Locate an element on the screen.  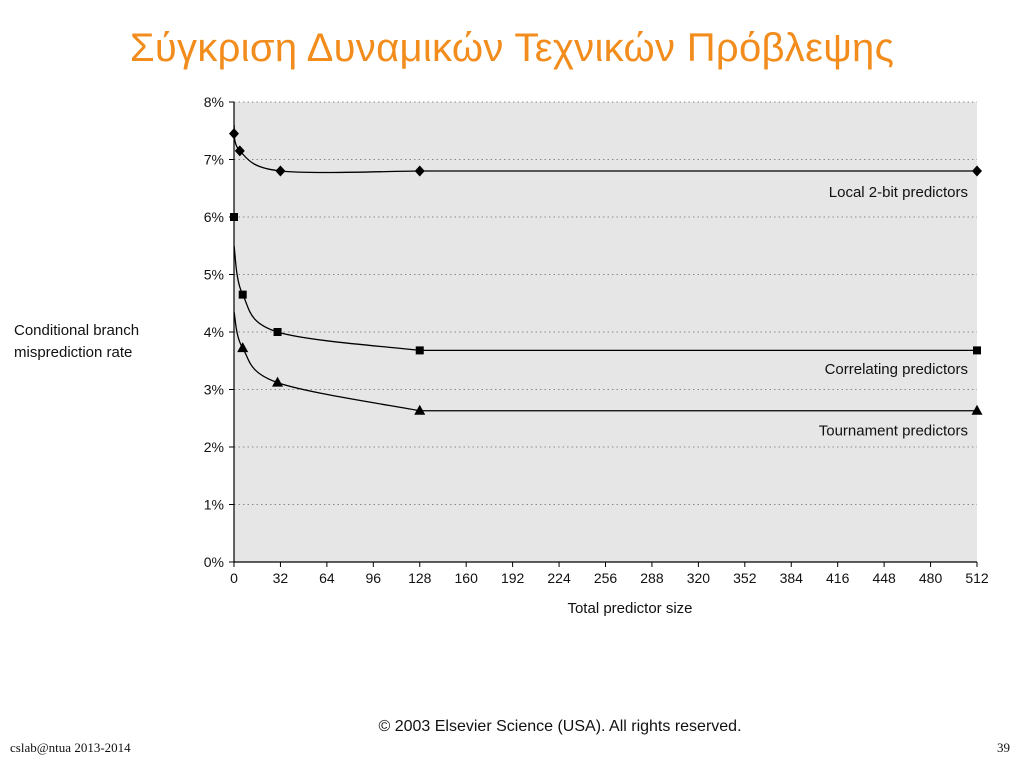
page-number: 39 is located at coordinates (1003, 747).